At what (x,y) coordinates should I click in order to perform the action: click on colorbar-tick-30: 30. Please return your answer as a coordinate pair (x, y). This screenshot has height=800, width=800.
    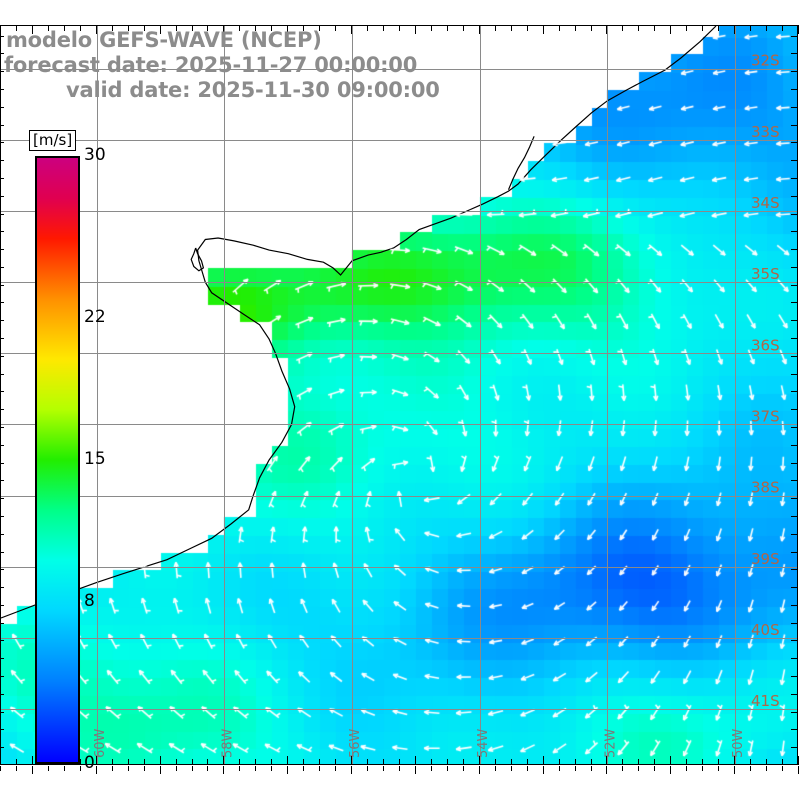
    Looking at the image, I should click on (95, 155).